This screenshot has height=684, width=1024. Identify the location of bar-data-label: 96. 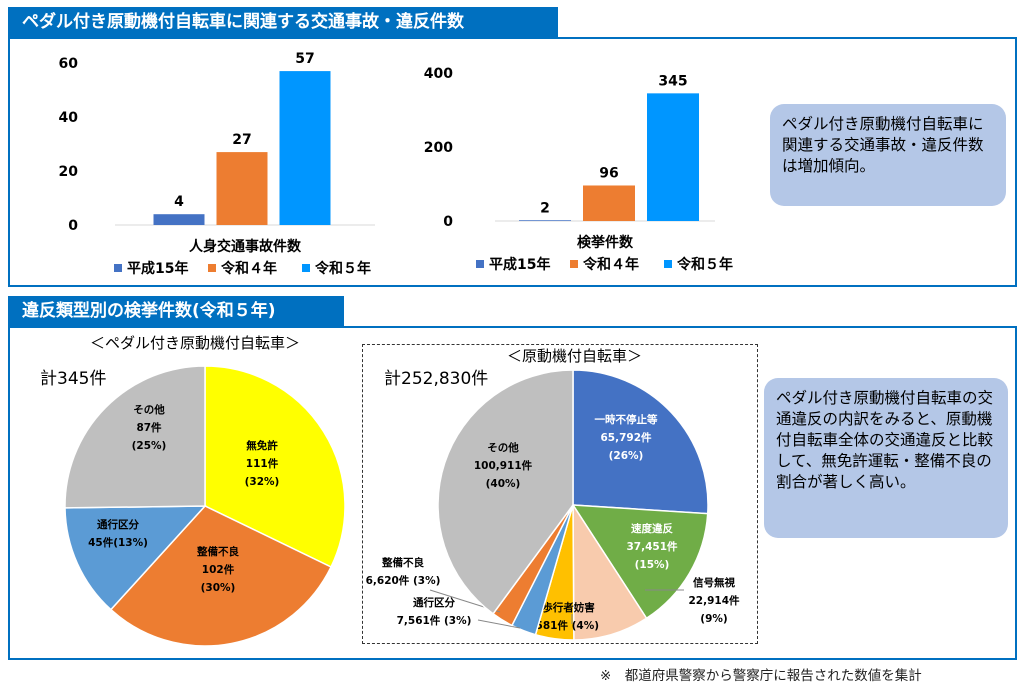
(608, 173).